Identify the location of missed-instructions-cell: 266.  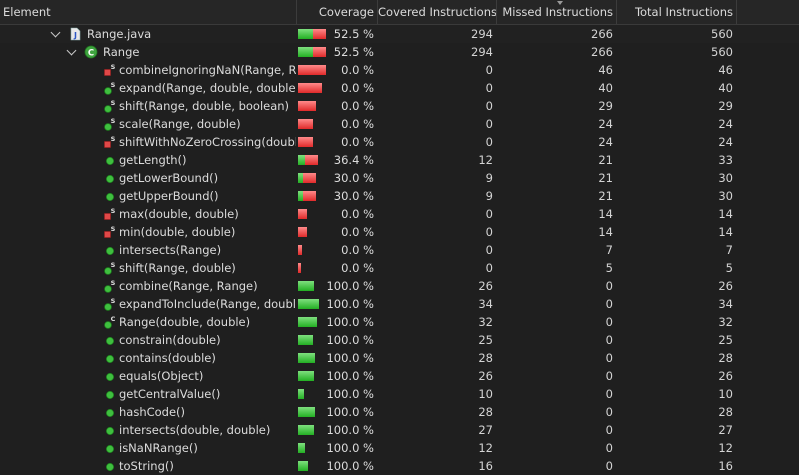
(602, 52).